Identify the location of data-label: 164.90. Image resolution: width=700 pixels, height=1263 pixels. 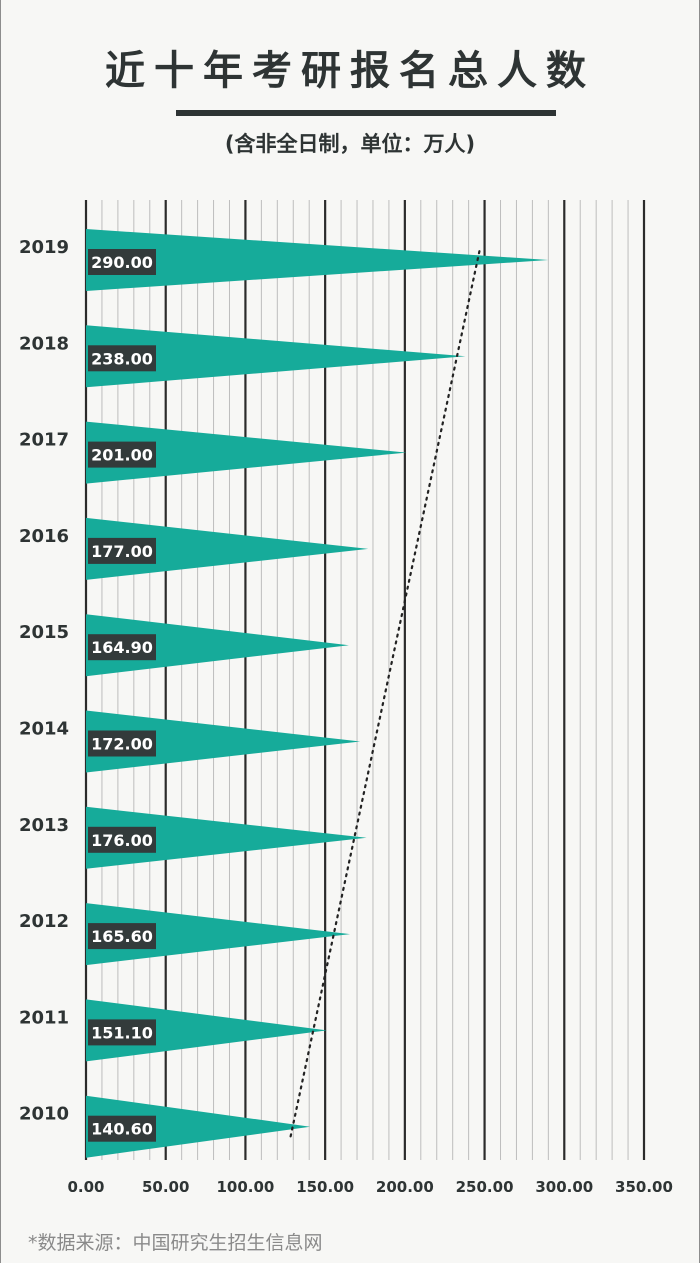
(122, 647).